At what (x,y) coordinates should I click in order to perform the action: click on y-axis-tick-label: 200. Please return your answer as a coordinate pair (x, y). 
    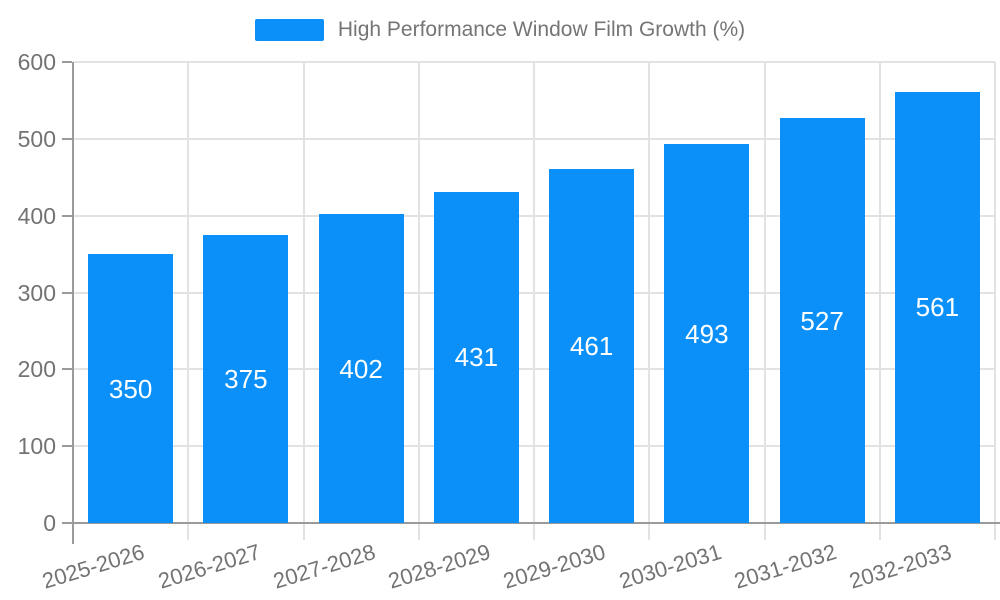
    Looking at the image, I should click on (36, 369).